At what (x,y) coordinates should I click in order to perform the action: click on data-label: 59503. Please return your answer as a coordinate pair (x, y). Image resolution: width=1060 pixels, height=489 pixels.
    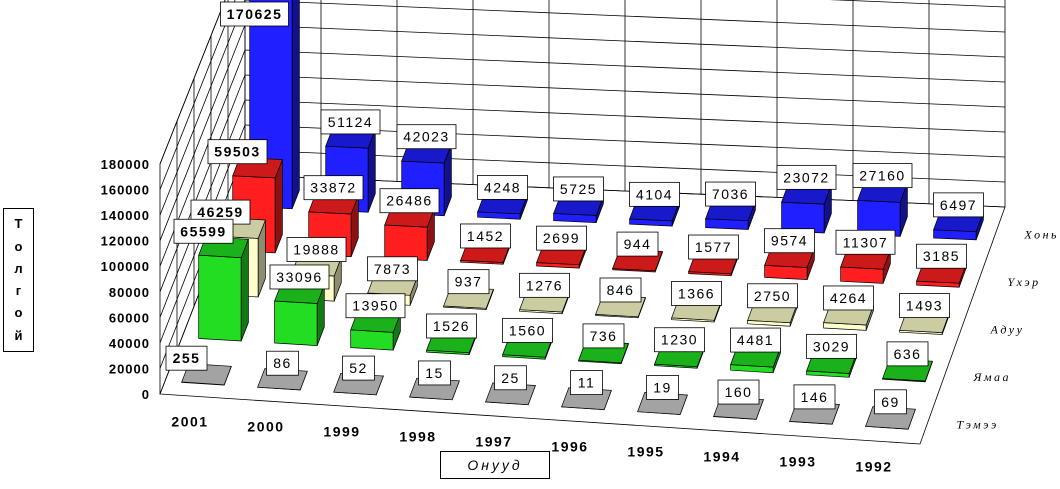
    Looking at the image, I should click on (237, 152).